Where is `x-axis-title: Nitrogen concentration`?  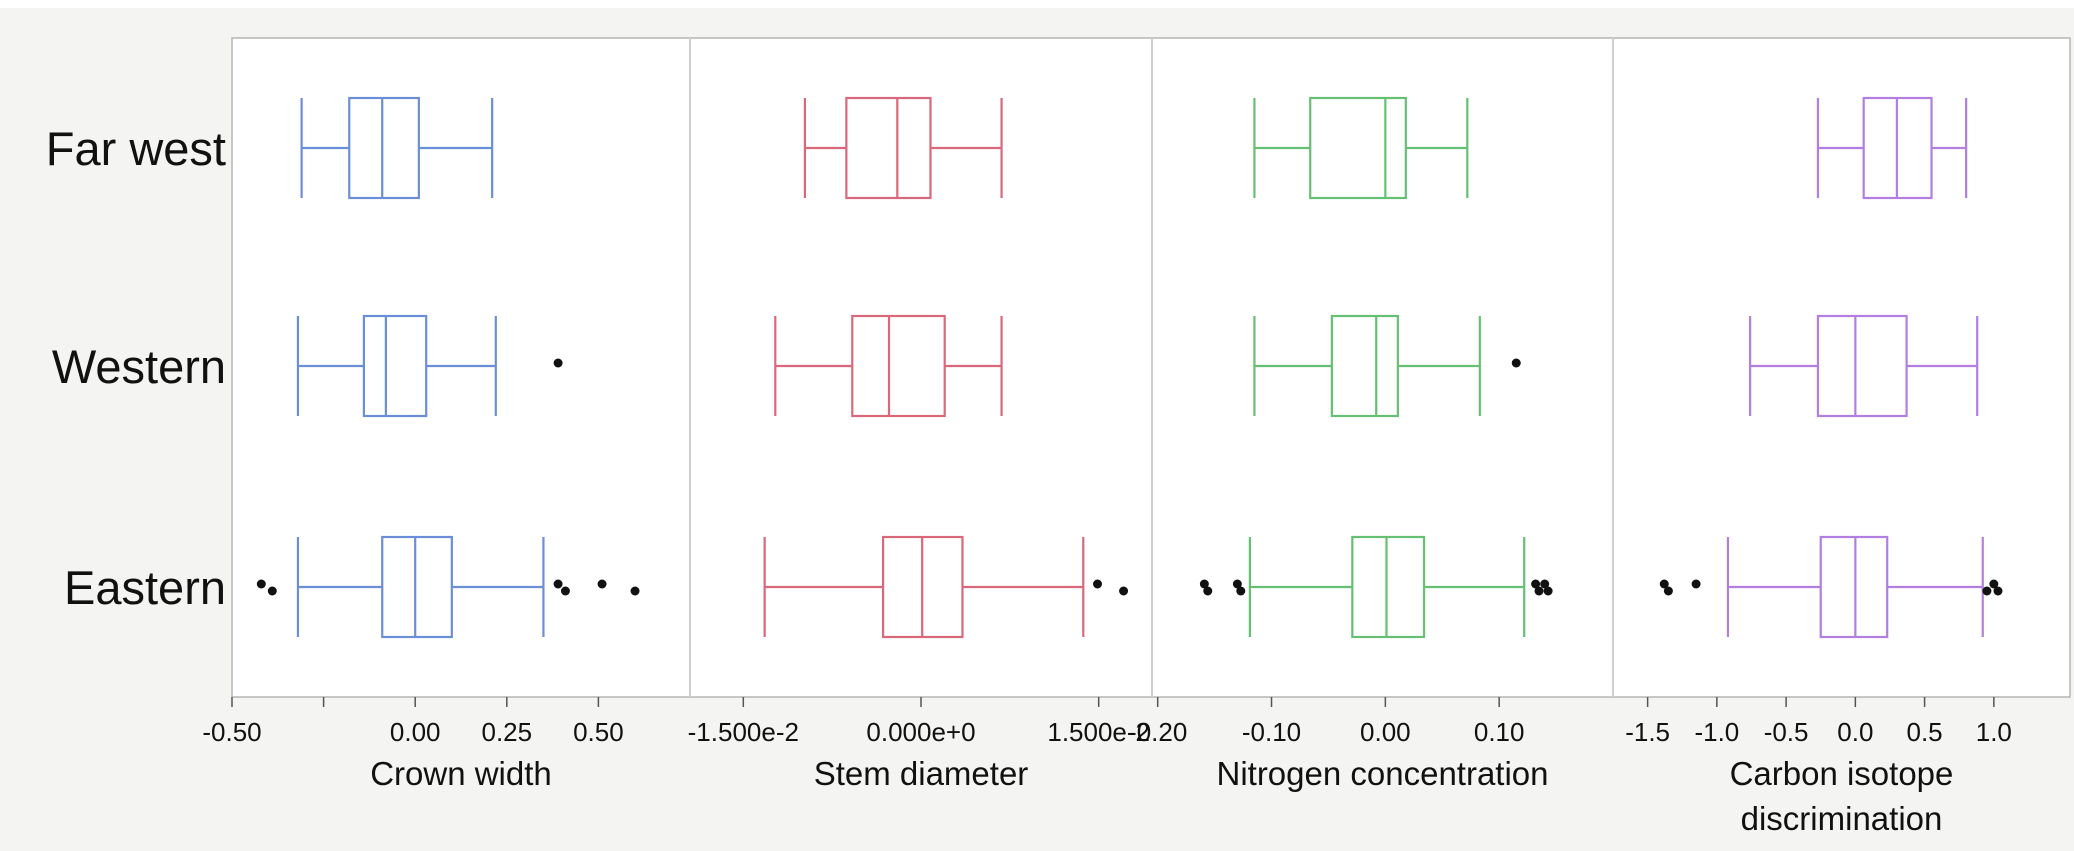 x-axis-title: Nitrogen concentration is located at coordinates (1382, 773).